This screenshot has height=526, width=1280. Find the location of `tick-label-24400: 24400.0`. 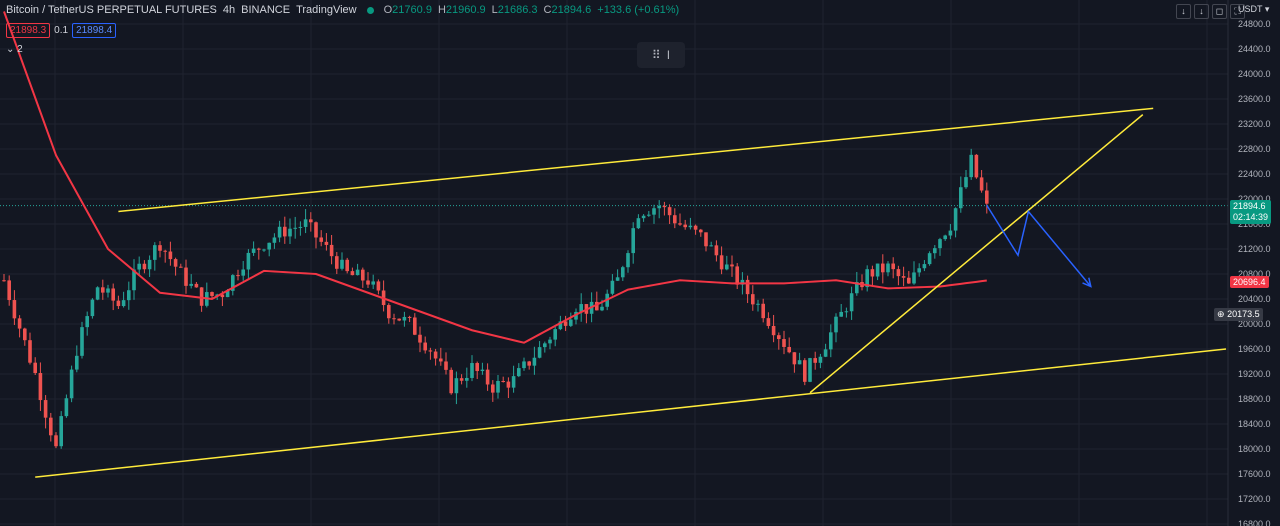

tick-label-24400: 24400.0 is located at coordinates (1254, 49).